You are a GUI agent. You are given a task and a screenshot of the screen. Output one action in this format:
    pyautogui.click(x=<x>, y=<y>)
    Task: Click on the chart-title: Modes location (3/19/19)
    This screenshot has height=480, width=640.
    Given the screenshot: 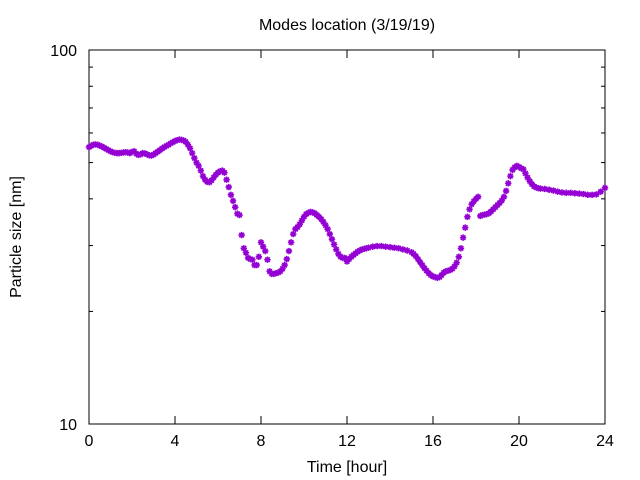 What is the action you would take?
    pyautogui.click(x=347, y=25)
    